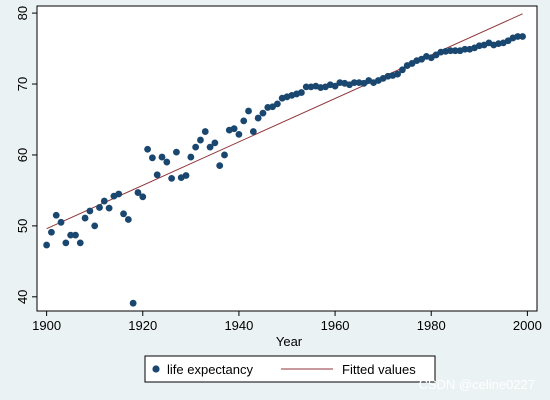  What do you see at coordinates (156, 369) in the screenshot?
I see `legend-marker-life-expectancy` at bounding box center [156, 369].